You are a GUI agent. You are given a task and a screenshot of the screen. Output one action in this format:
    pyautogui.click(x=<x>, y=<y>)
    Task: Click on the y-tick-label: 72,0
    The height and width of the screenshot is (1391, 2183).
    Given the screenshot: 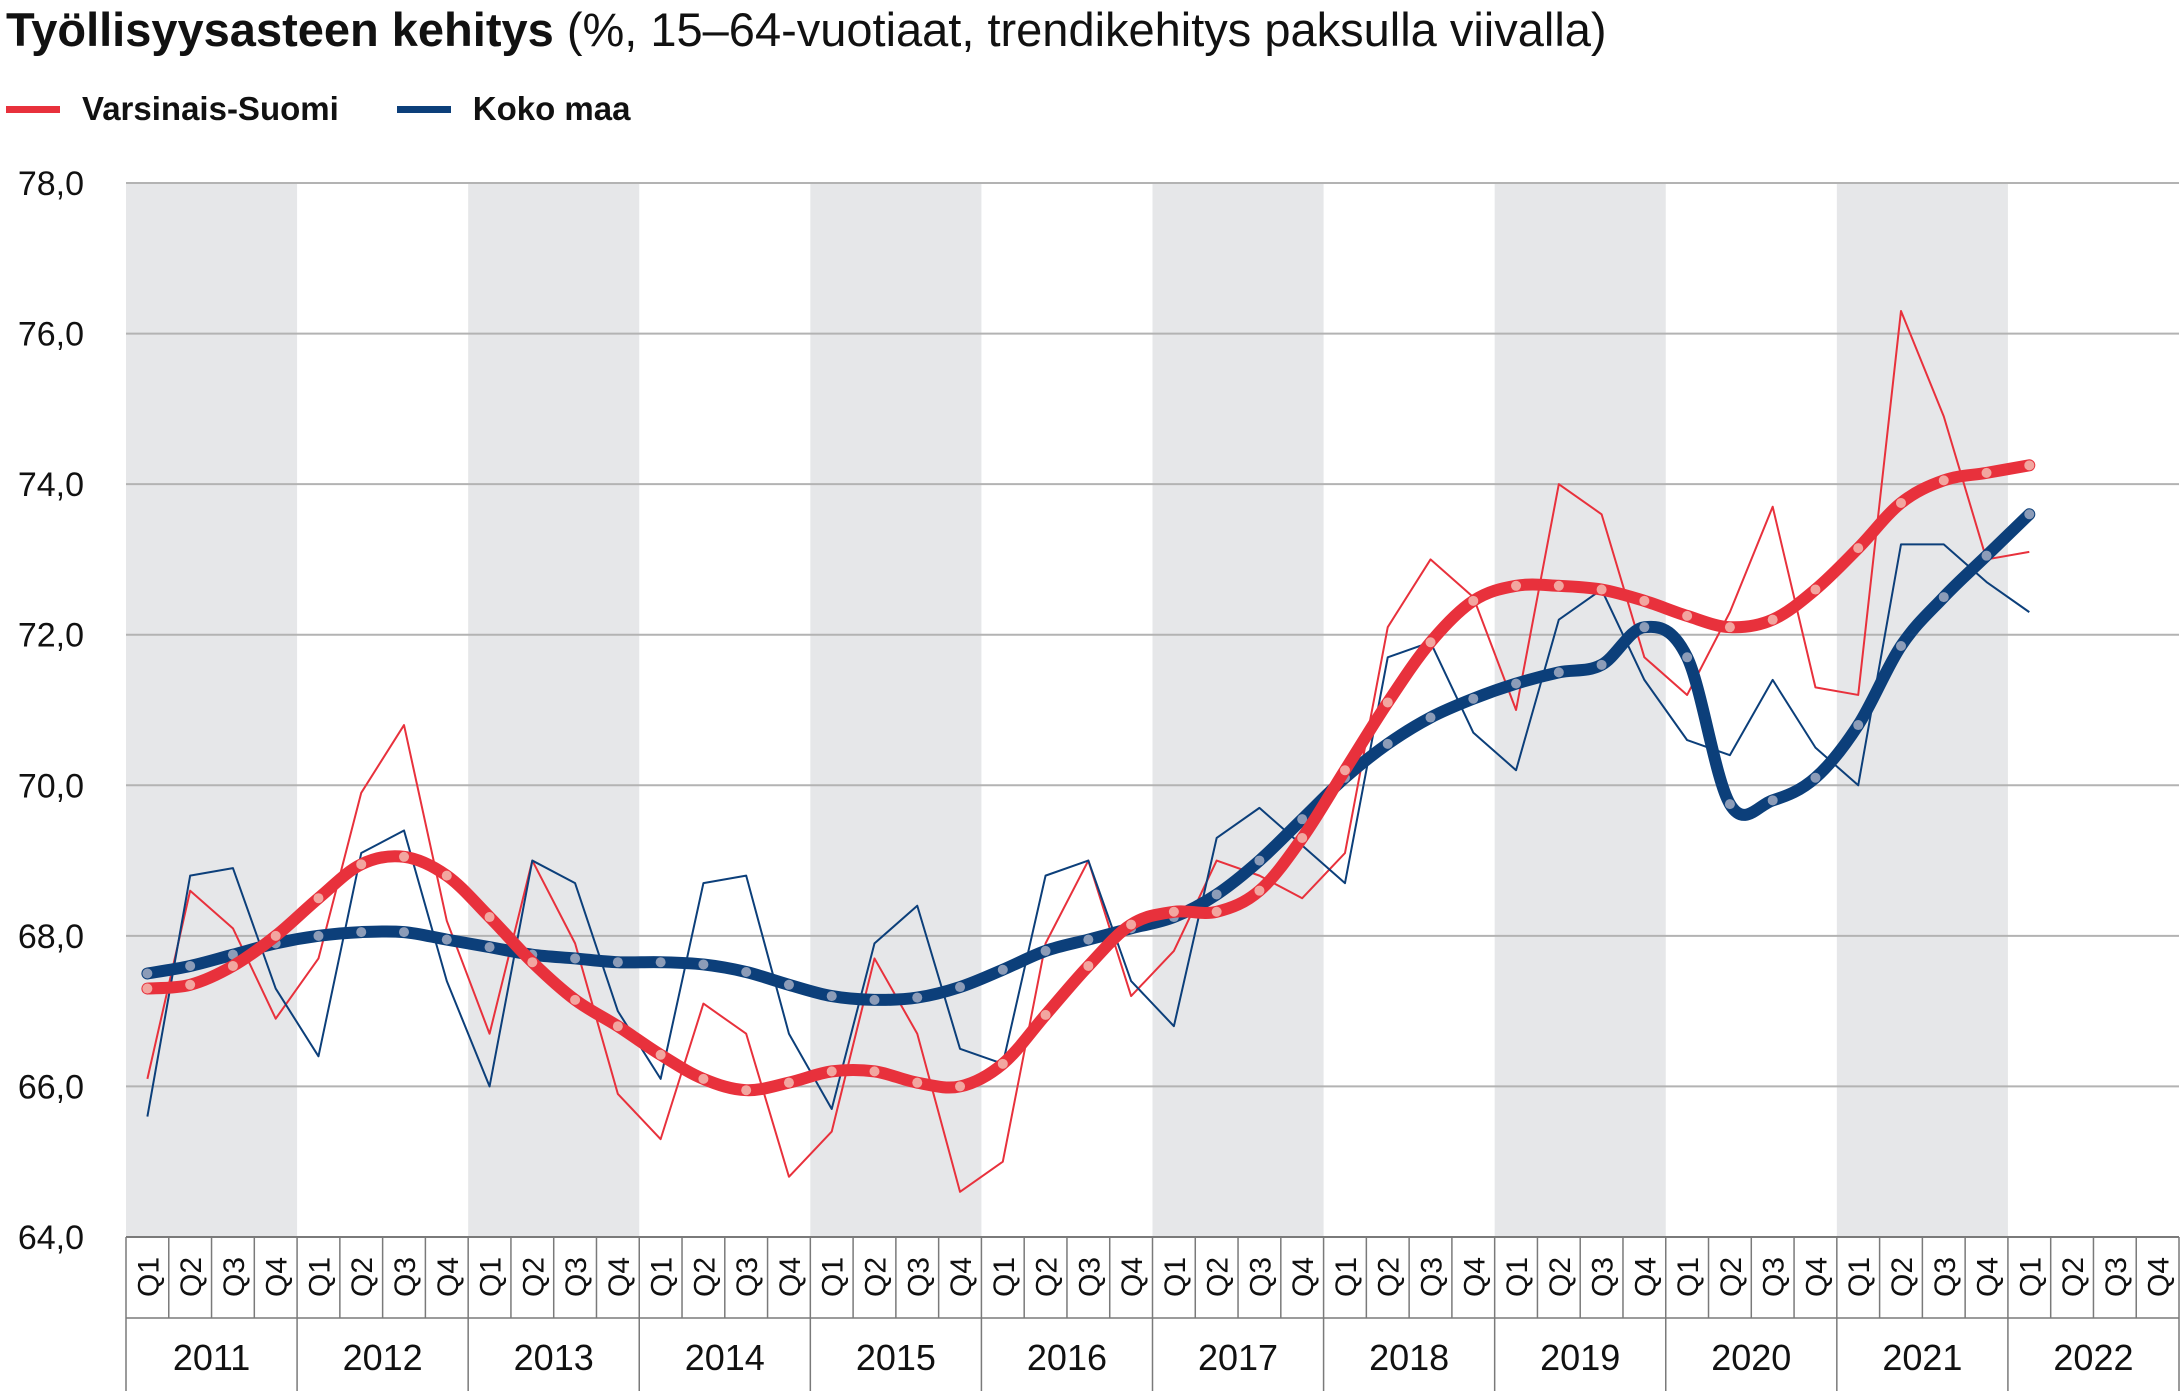 What is the action you would take?
    pyautogui.click(x=51, y=636)
    